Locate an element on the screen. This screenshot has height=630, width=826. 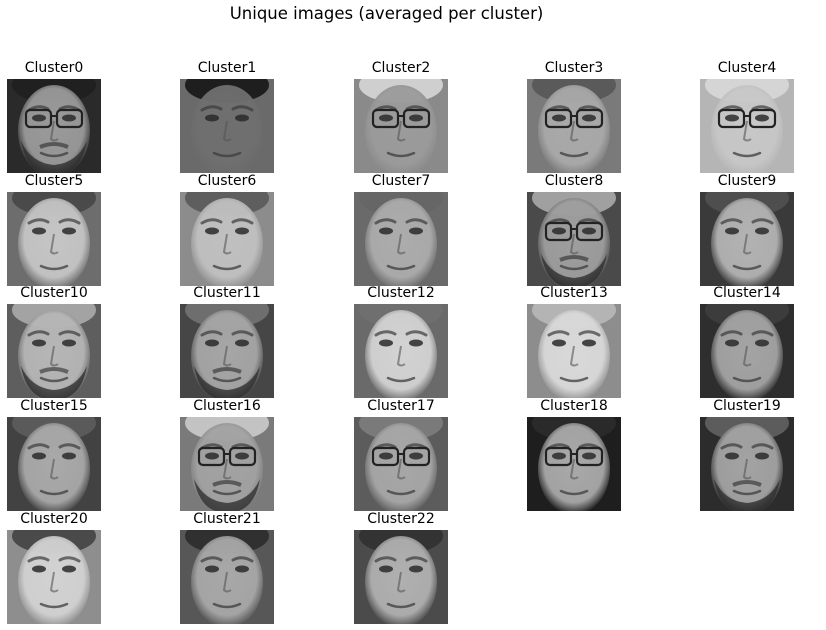
cluster-label: Cluster13 is located at coordinates (574, 293).